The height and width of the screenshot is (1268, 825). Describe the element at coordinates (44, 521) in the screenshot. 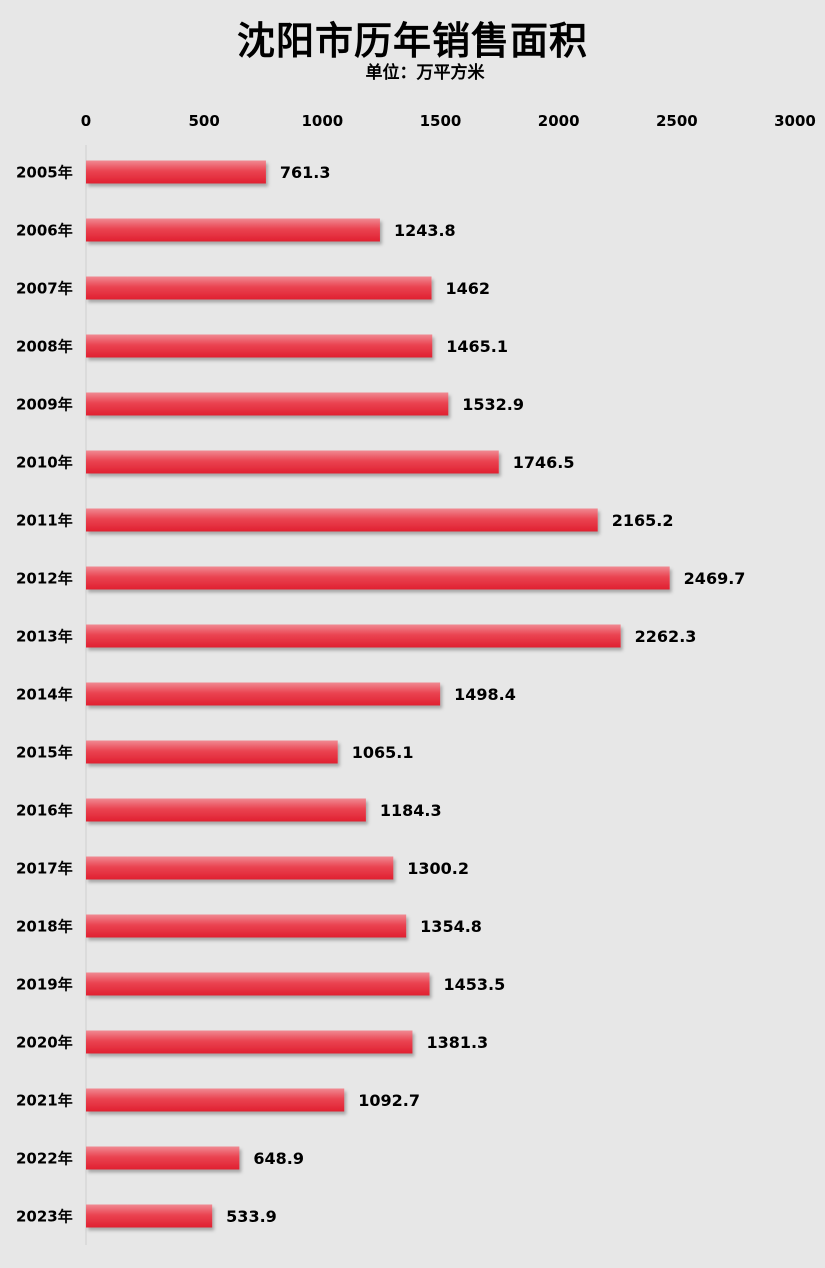

I see `y-tick-label: 2011年` at that location.